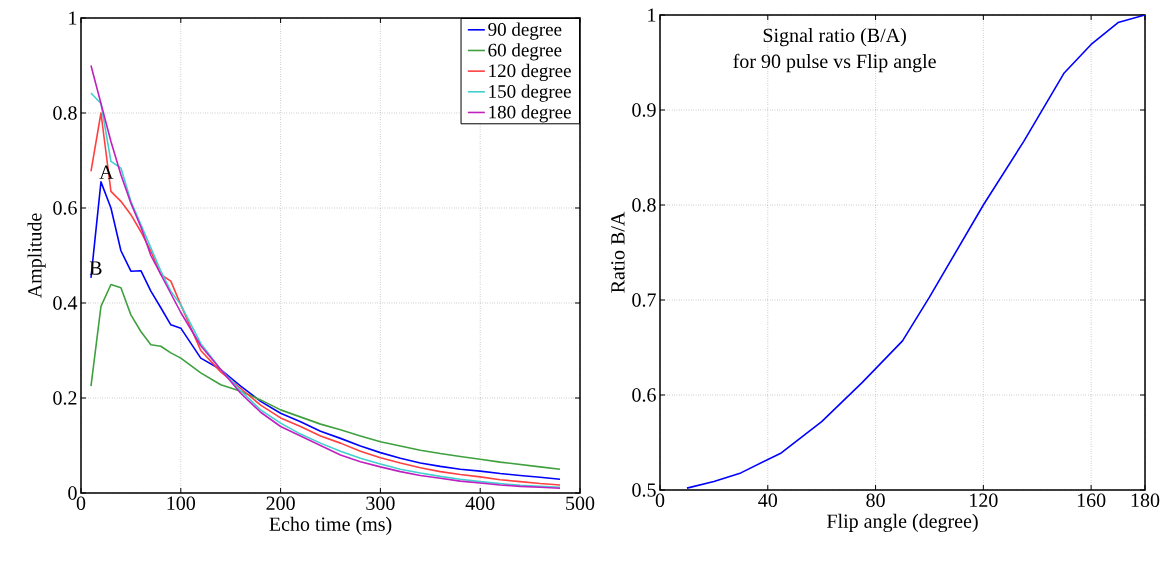 This screenshot has height=565, width=1172. What do you see at coordinates (330, 525) in the screenshot?
I see `x-axis-title: Echo time (ms)` at bounding box center [330, 525].